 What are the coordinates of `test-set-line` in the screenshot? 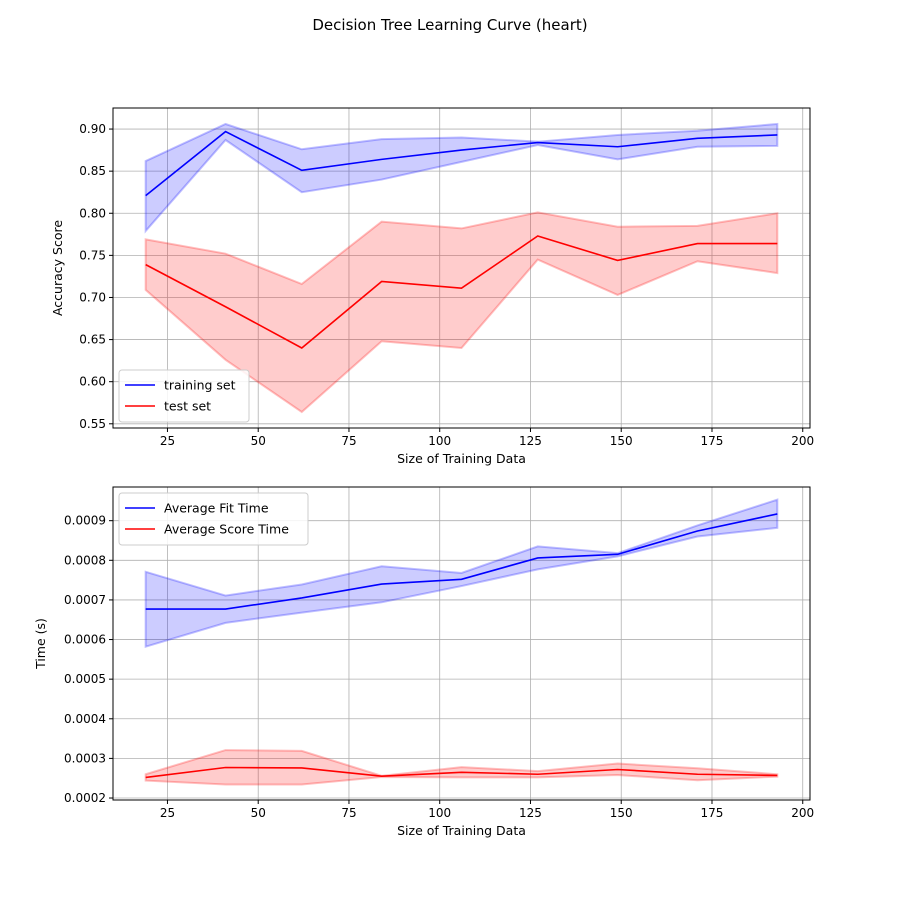 It's located at (461, 292).